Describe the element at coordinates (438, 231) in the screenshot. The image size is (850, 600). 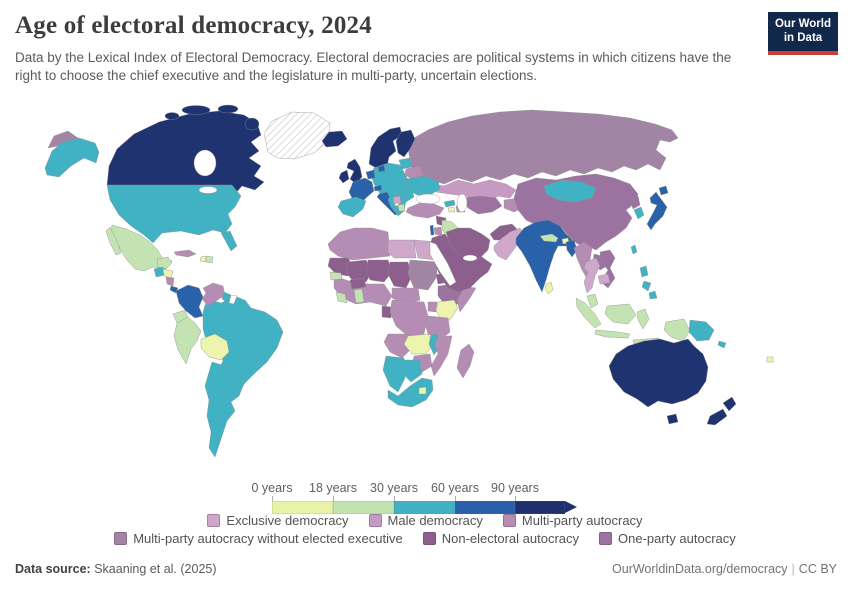
I see `country-jordan` at that location.